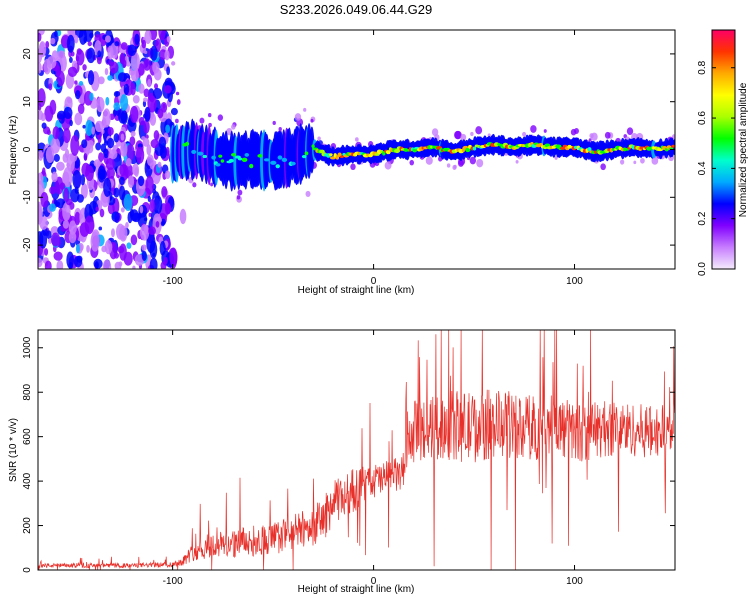 This screenshot has width=750, height=605. What do you see at coordinates (356, 9) in the screenshot?
I see `figure-title: S233.2026.049.06.44.G29` at bounding box center [356, 9].